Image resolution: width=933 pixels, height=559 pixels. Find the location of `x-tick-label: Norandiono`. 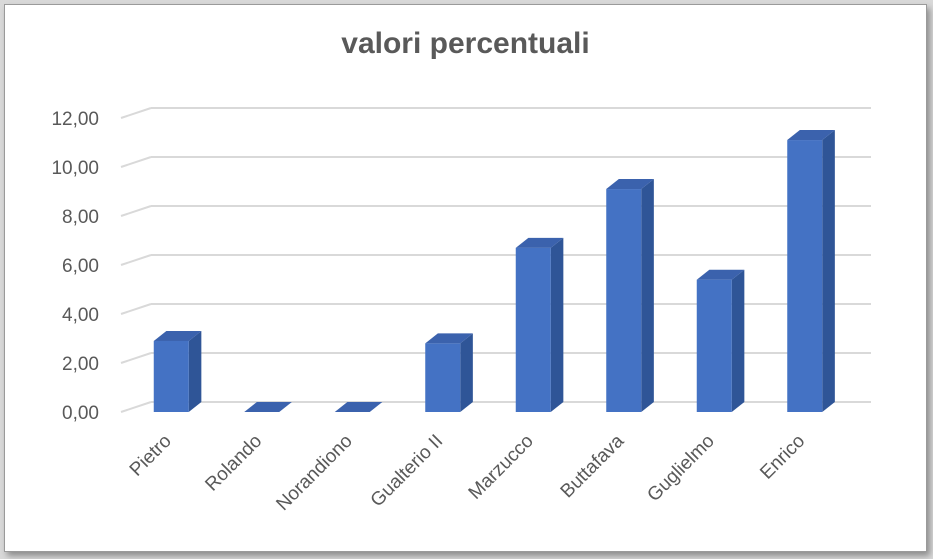

x-tick-label: Norandiono is located at coordinates (314, 473).